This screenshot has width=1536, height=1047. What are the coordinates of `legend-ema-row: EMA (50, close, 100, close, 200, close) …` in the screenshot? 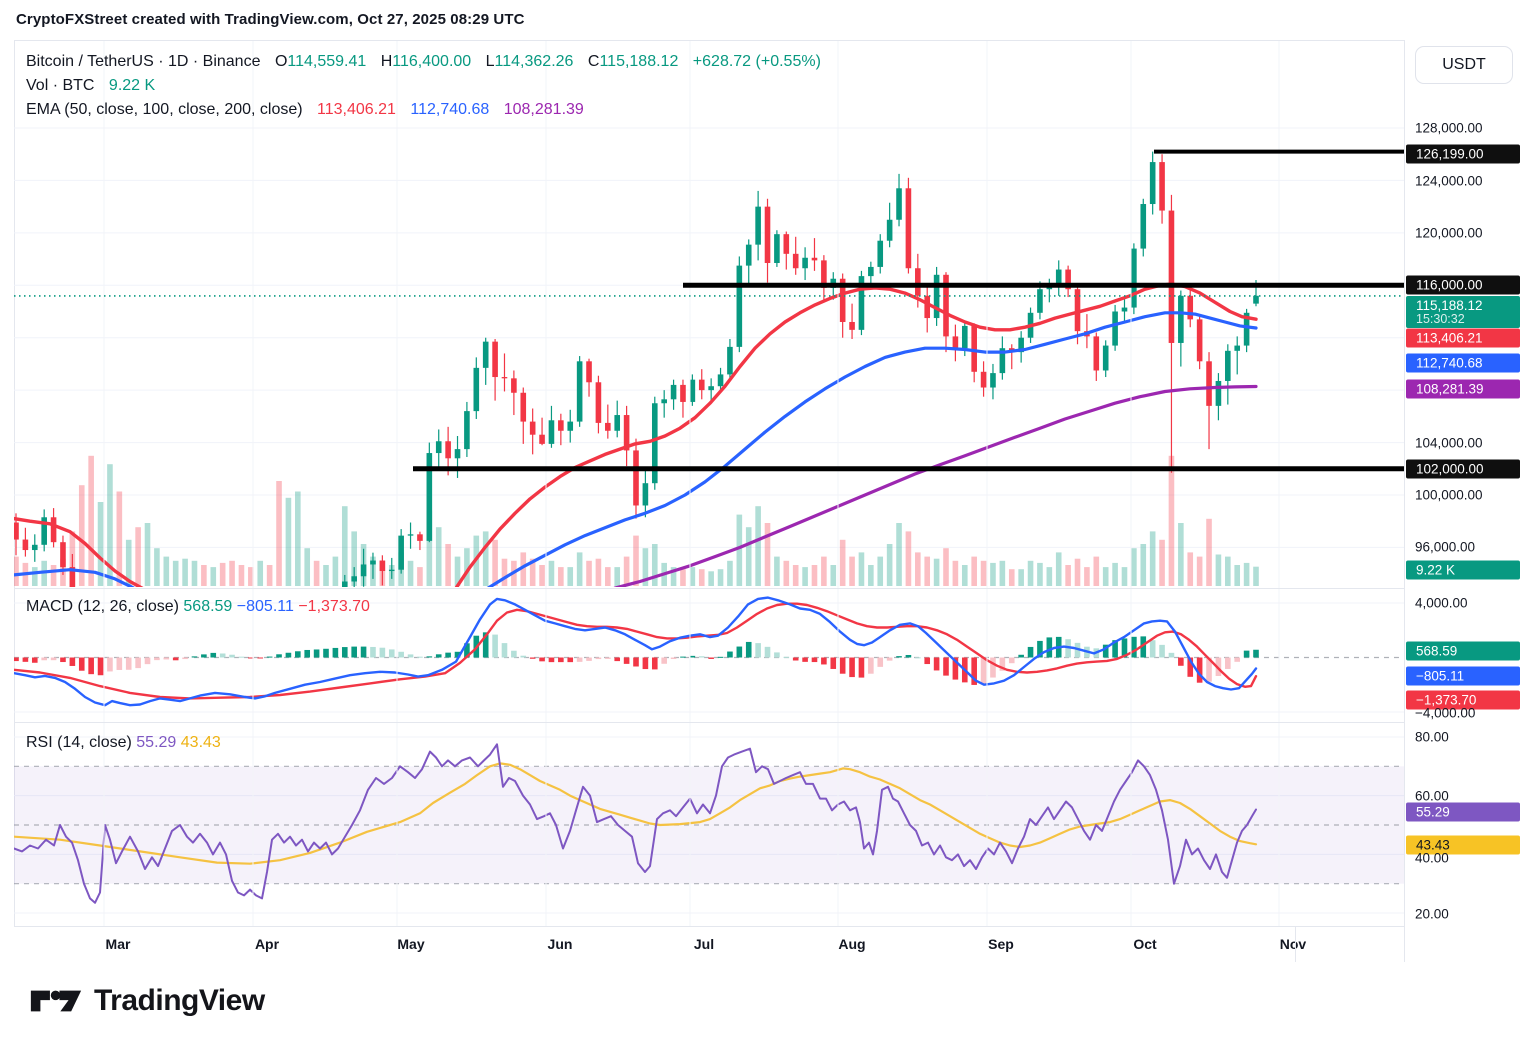 It's located at (423, 110).